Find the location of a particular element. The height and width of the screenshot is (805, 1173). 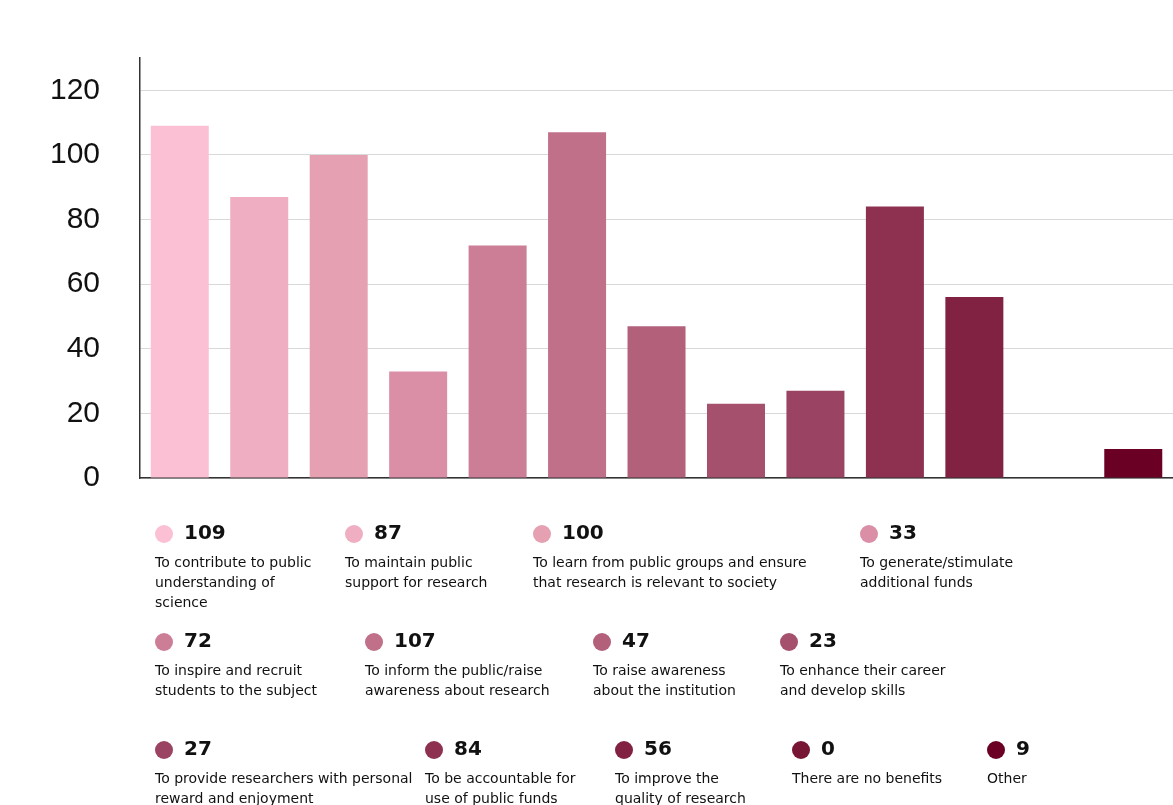

text: 87 is located at coordinates (388, 532).